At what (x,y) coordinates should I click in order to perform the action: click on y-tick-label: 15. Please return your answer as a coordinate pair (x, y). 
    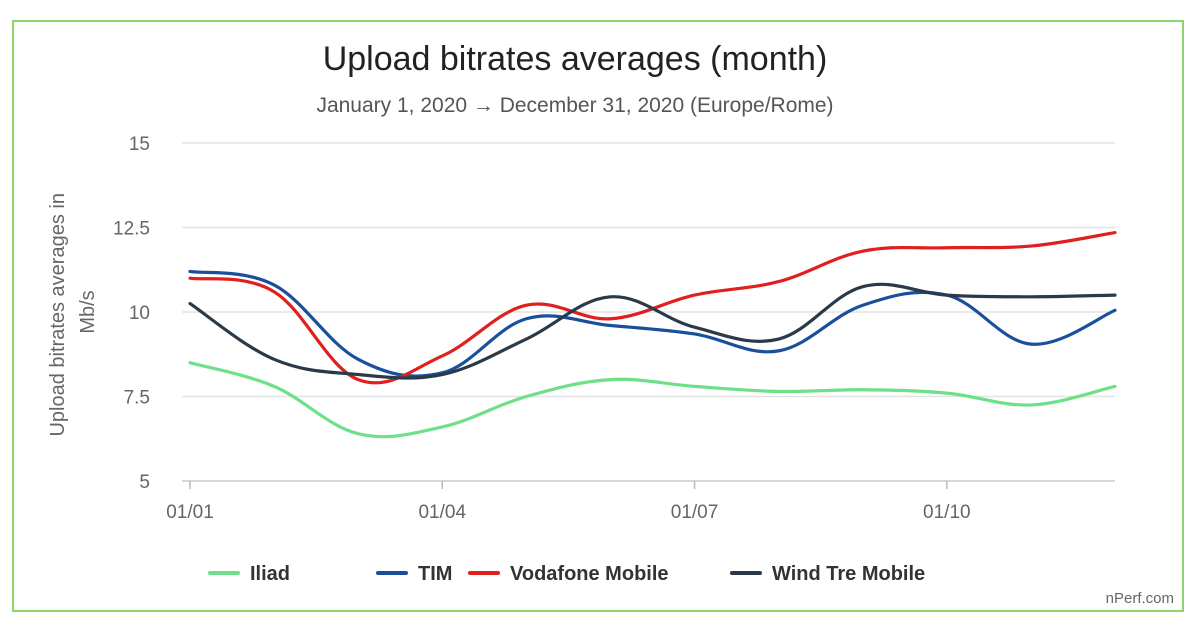
    Looking at the image, I should click on (139, 144).